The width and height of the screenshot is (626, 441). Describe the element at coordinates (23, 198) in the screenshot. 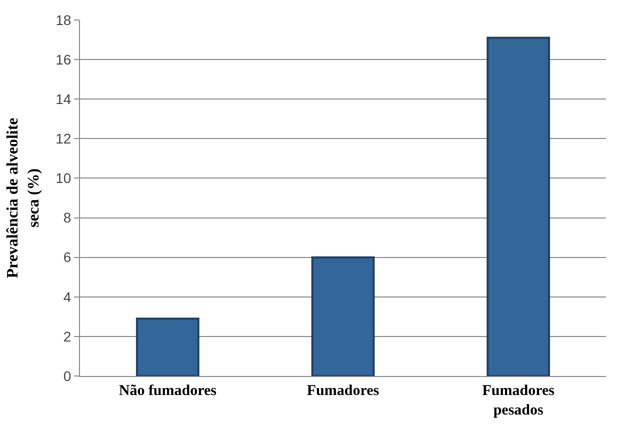

I see `y-axis-title: Prevalência de alveolite seca (%)` at that location.